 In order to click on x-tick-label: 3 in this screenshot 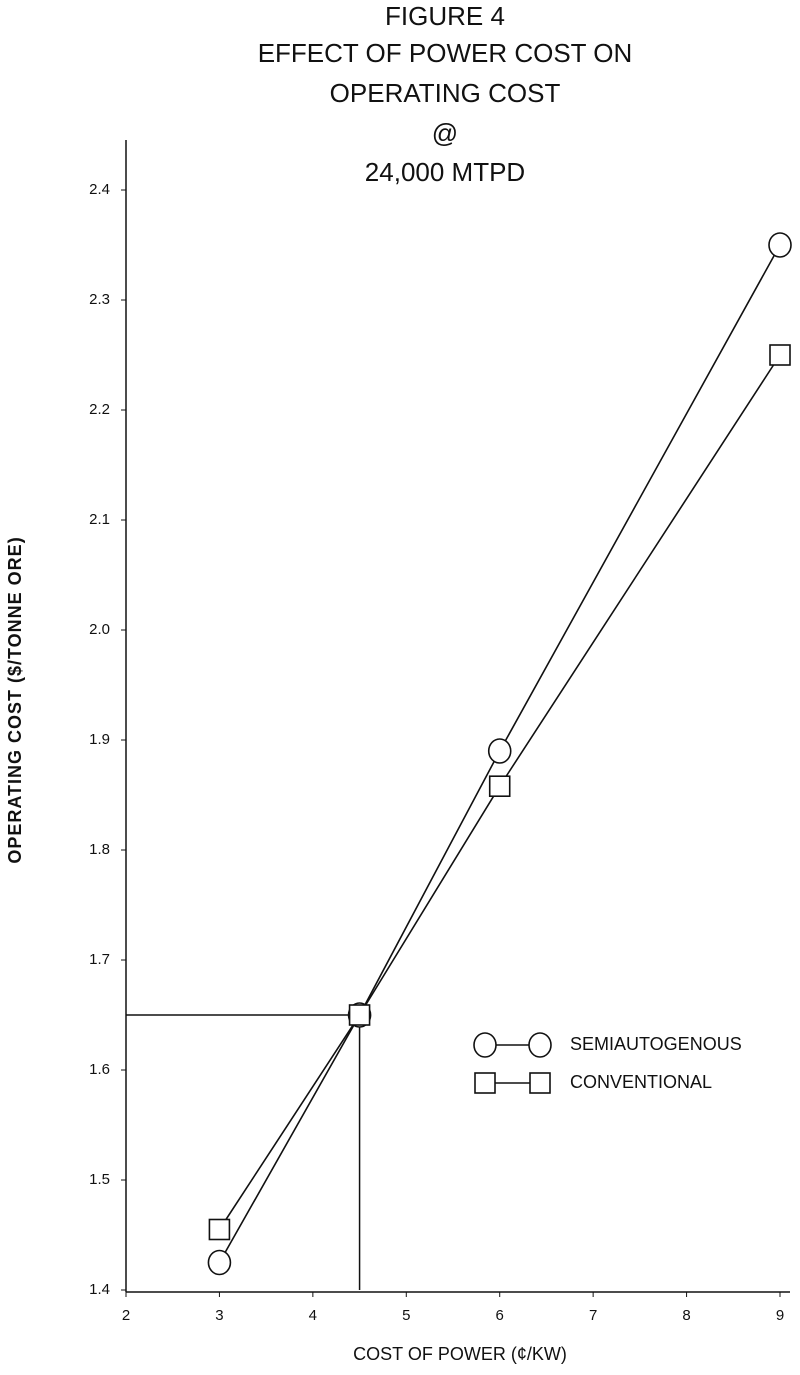, I will do `click(219, 1315)`.